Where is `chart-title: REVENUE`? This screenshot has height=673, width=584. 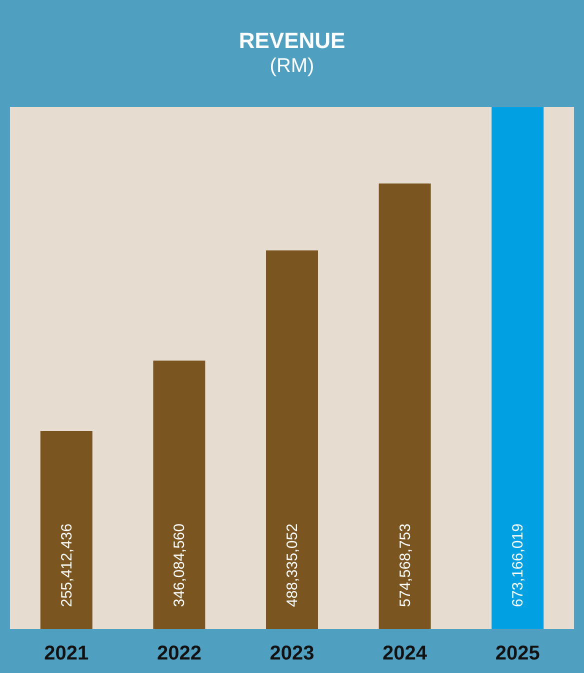
chart-title: REVENUE is located at coordinates (292, 40).